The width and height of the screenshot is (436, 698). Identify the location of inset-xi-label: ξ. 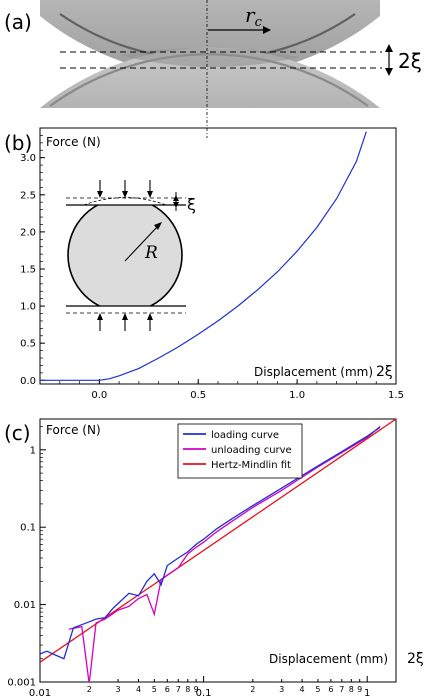
(191, 204).